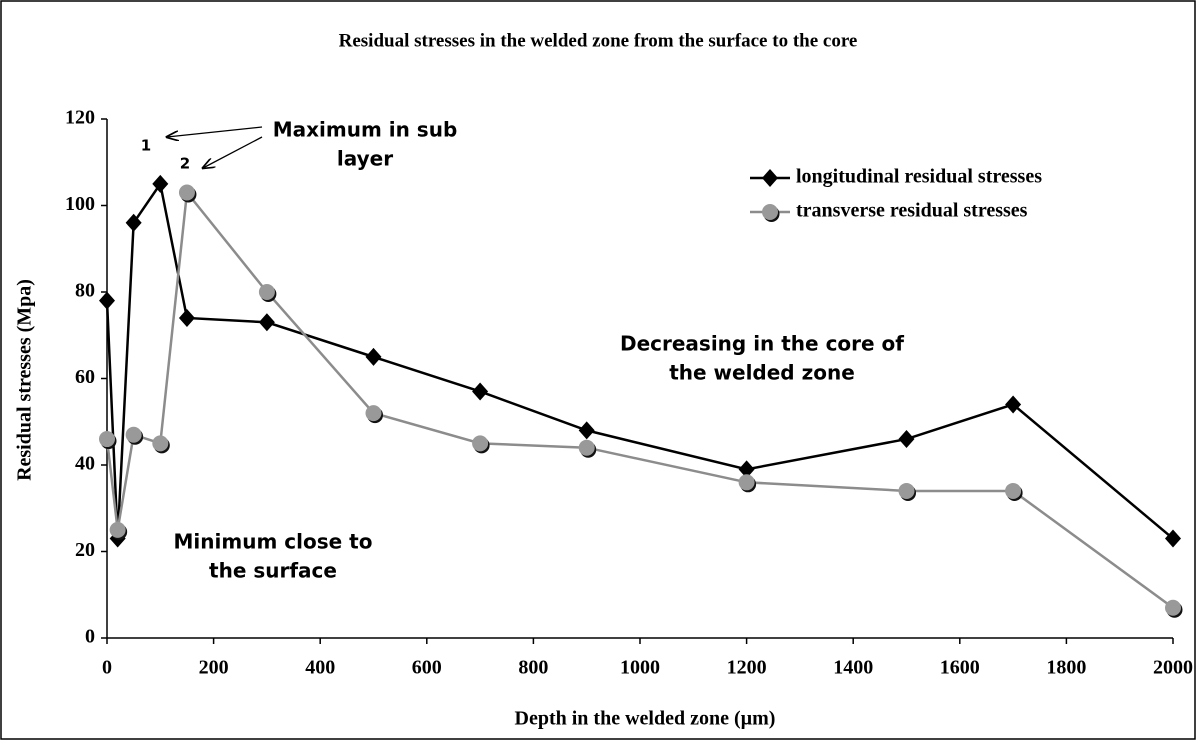  Describe the element at coordinates (214, 668) in the screenshot. I see `x-tick-label: 200` at that location.